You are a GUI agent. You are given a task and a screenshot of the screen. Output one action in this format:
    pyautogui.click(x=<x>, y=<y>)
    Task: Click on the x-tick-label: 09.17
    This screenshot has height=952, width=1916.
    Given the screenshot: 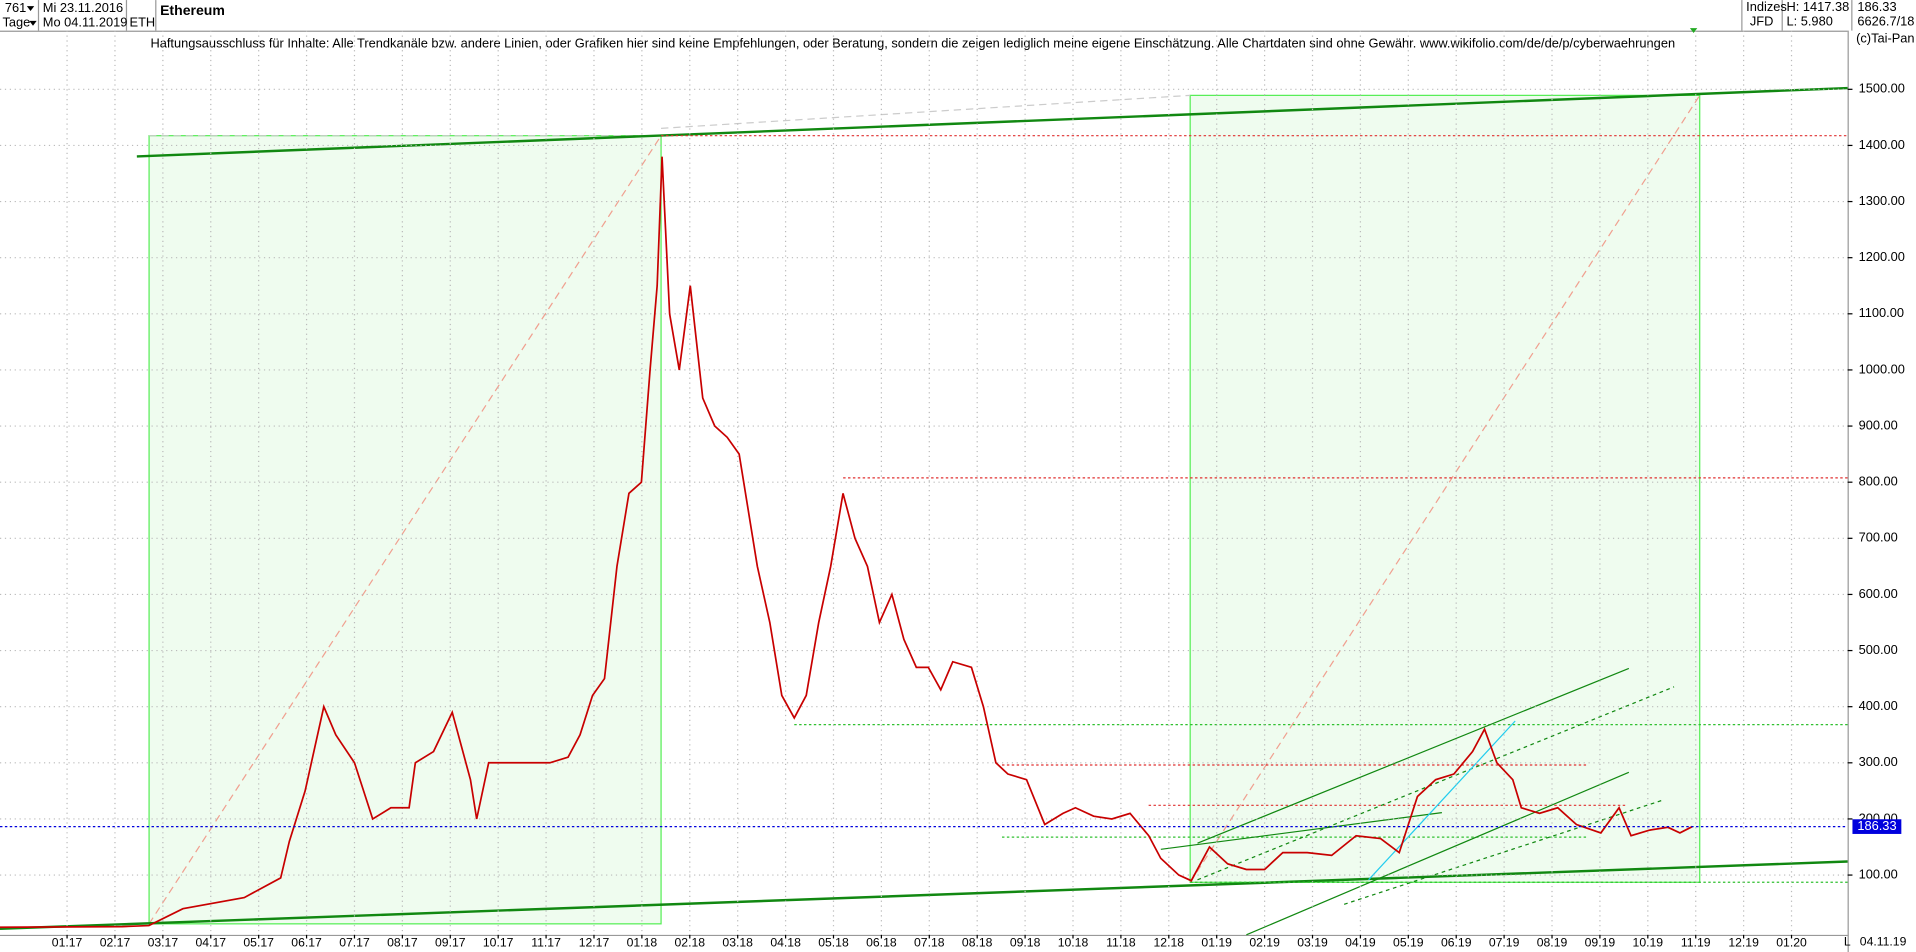 What is the action you would take?
    pyautogui.click(x=450, y=943)
    